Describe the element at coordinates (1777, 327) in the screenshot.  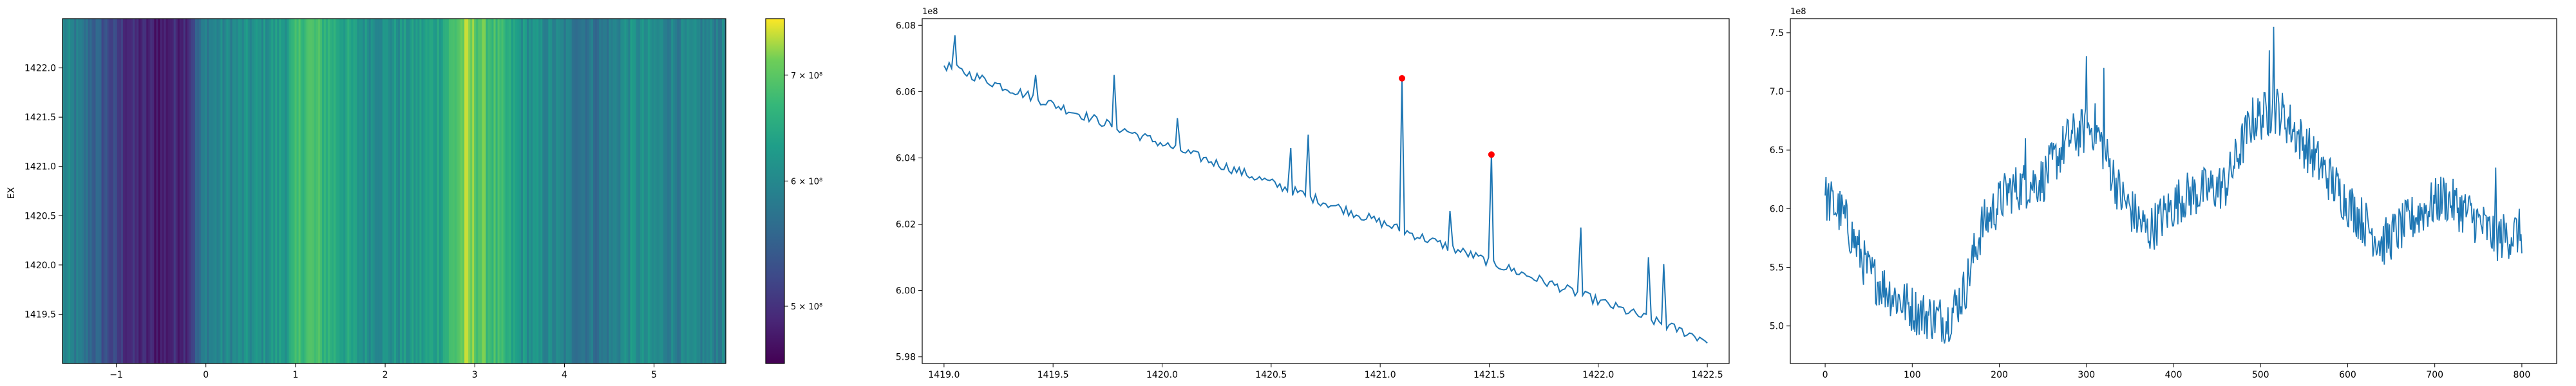
I see `long-line-y-tick-label: 5.0` at that location.